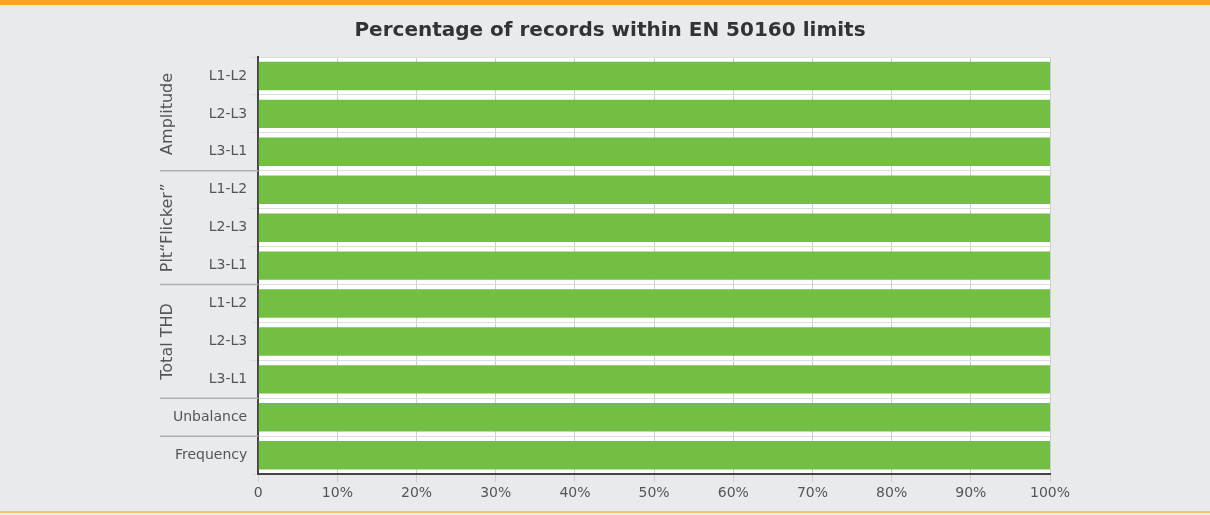 The image size is (1210, 515). What do you see at coordinates (167, 228) in the screenshot?
I see `text: Plt“Flicker”` at bounding box center [167, 228].